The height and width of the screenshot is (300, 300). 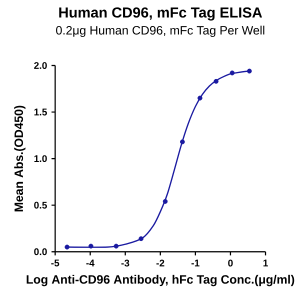 What do you see at coordinates (160, 263) in the screenshot?
I see `x-tick-label: -2` at bounding box center [160, 263].